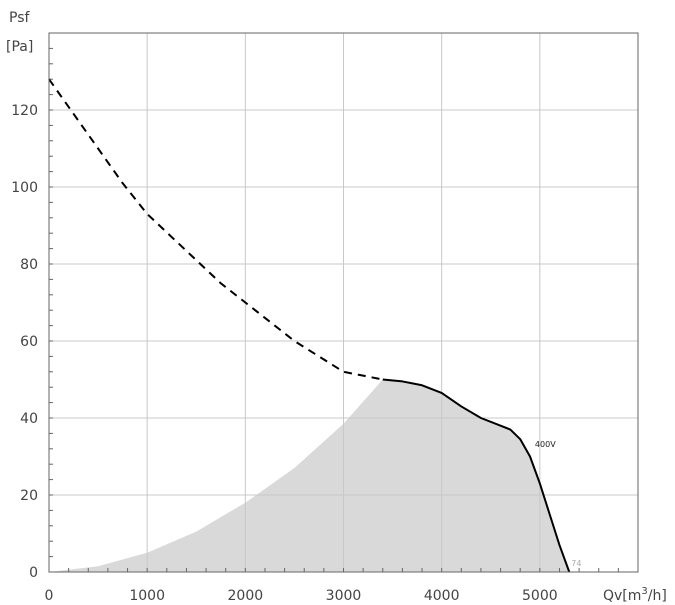 This screenshot has width=675, height=605. I want to click on x-tick-label-4000: 4000, so click(442, 596).